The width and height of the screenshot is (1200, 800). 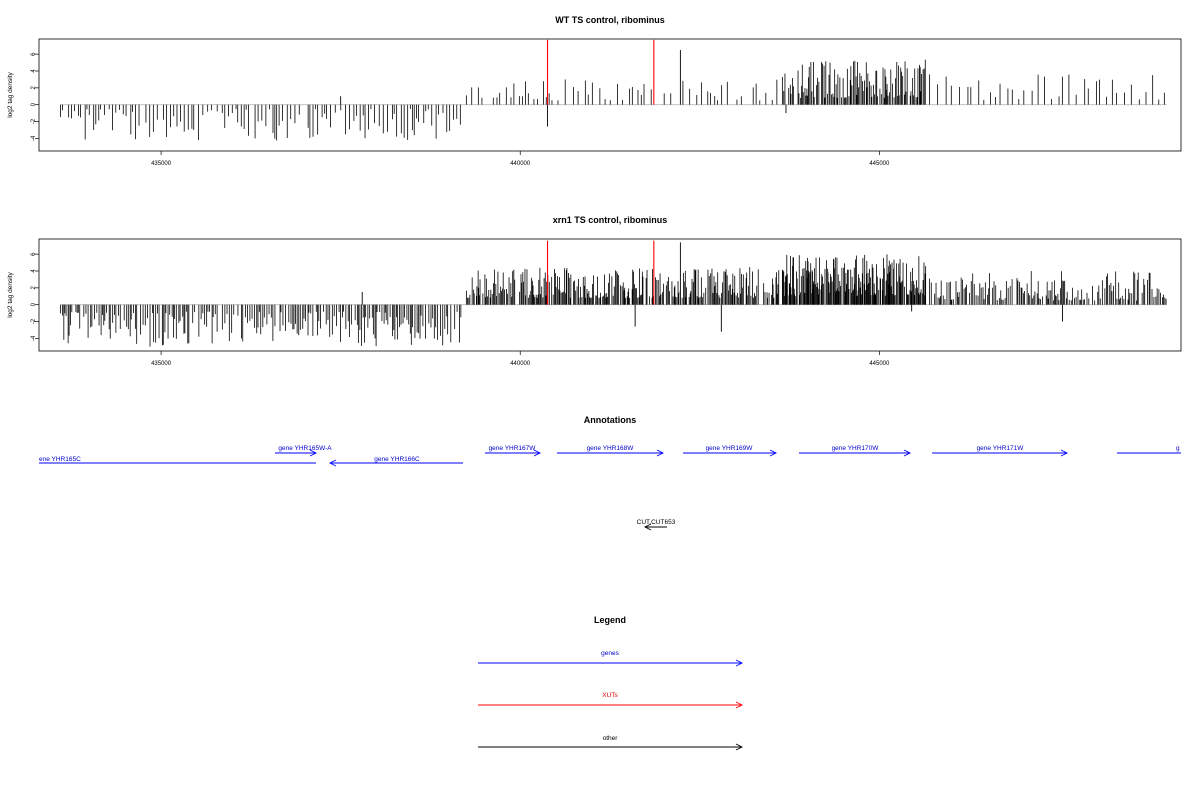 I want to click on gene-label: gene YHR167W, so click(x=513, y=448).